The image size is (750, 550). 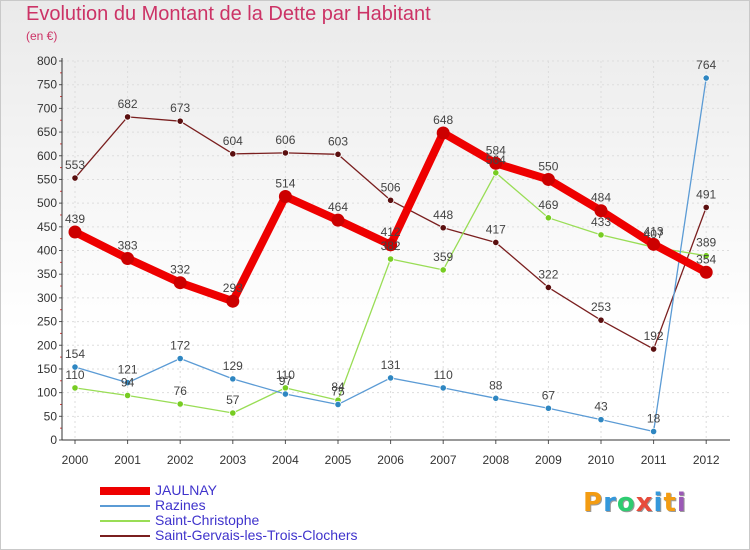 What do you see at coordinates (51, 416) in the screenshot?
I see `y-tick-label: 50` at bounding box center [51, 416].